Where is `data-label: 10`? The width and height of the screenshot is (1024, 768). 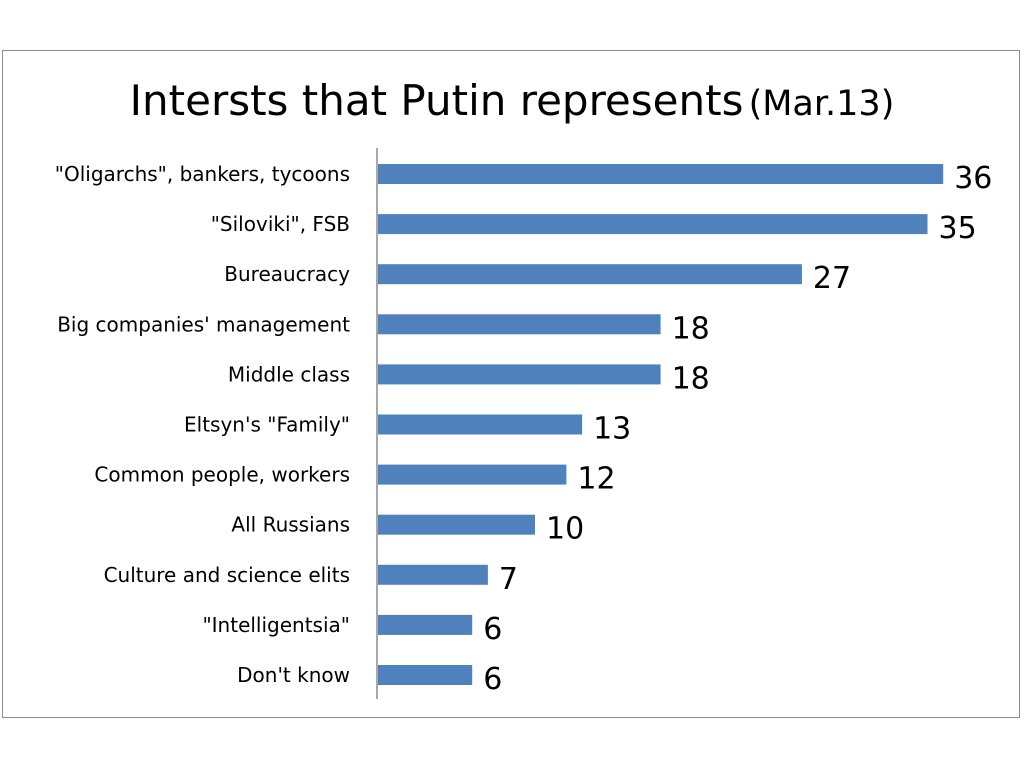
data-label: 10 is located at coordinates (565, 529).